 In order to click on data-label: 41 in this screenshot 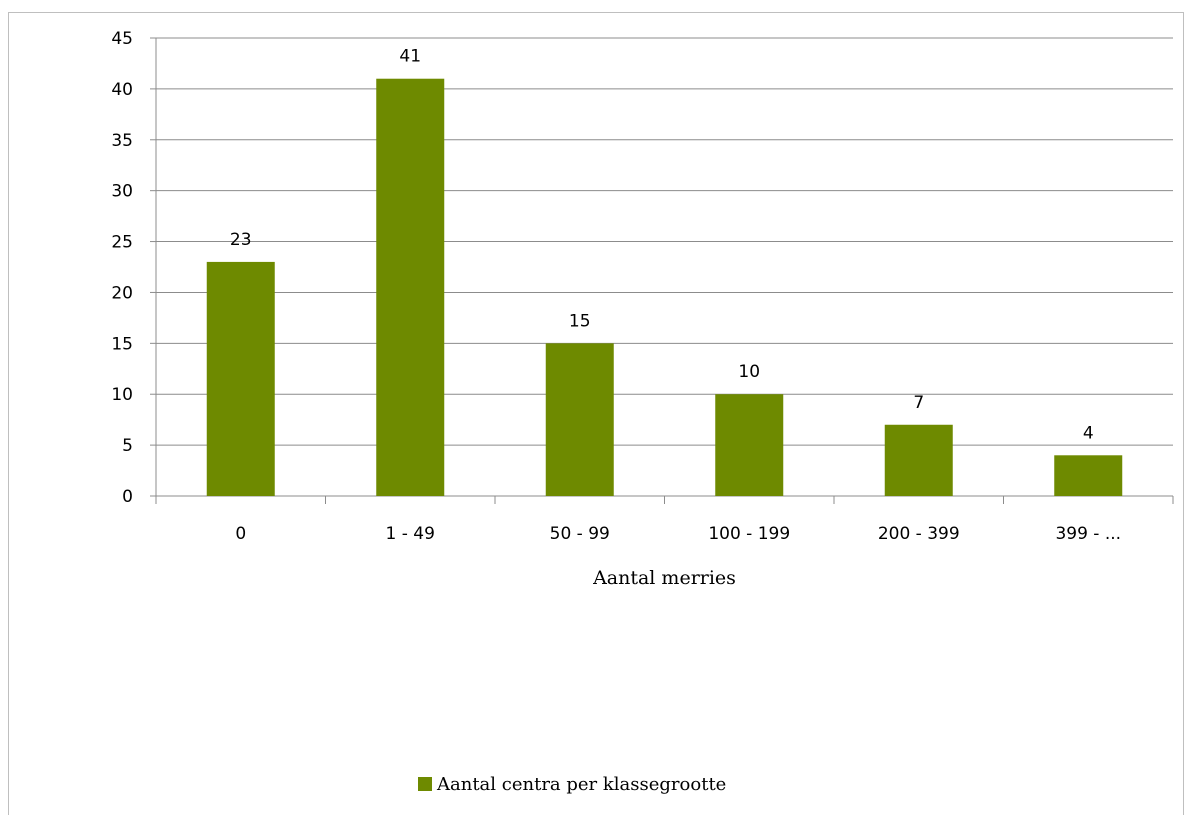, I will do `click(410, 57)`.